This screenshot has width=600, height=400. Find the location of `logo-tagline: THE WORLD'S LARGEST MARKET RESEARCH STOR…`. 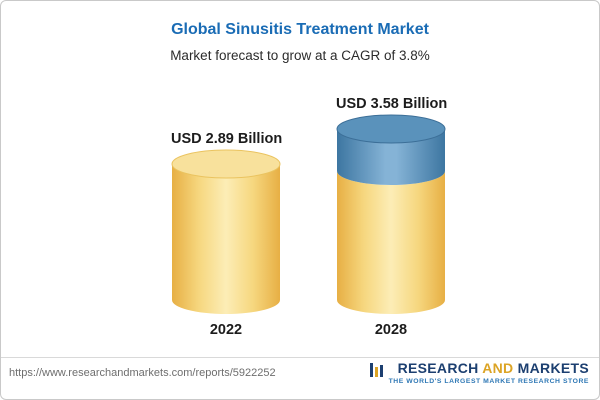

logo-tagline: THE WORLD'S LARGEST MARKET RESEARCH STOR… is located at coordinates (488, 381).